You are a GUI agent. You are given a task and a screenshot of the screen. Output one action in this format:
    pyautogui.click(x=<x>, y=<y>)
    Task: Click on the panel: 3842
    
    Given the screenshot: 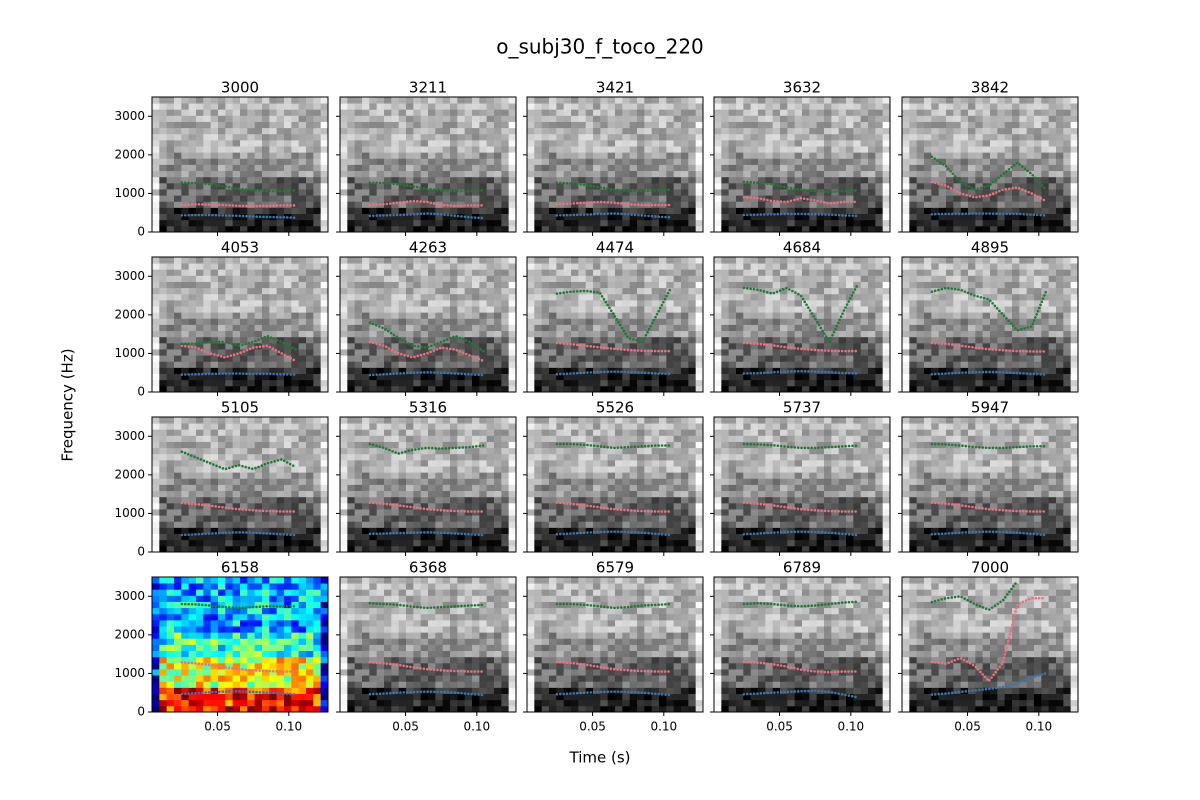 What is the action you would take?
    pyautogui.click(x=988, y=157)
    